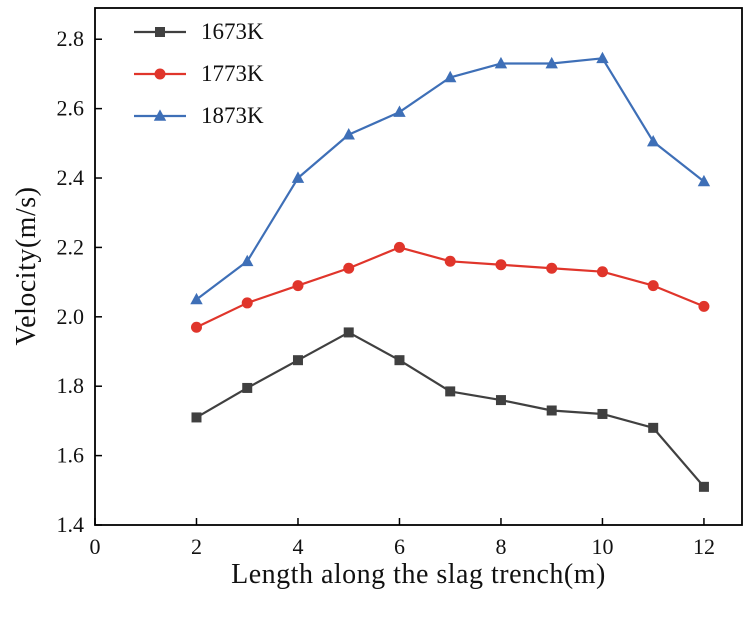  I want to click on x-tick-label: 2, so click(196, 546).